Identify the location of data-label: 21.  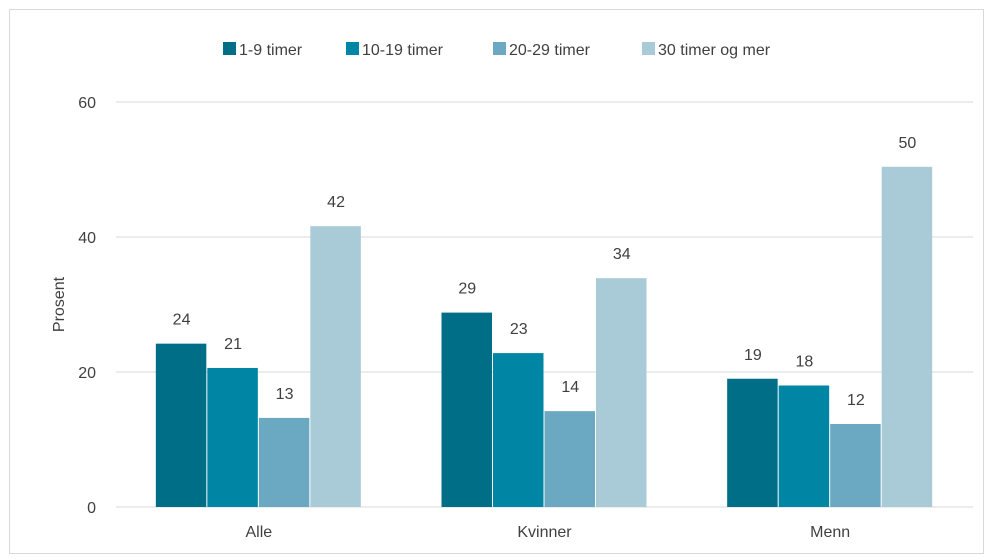
(233, 344).